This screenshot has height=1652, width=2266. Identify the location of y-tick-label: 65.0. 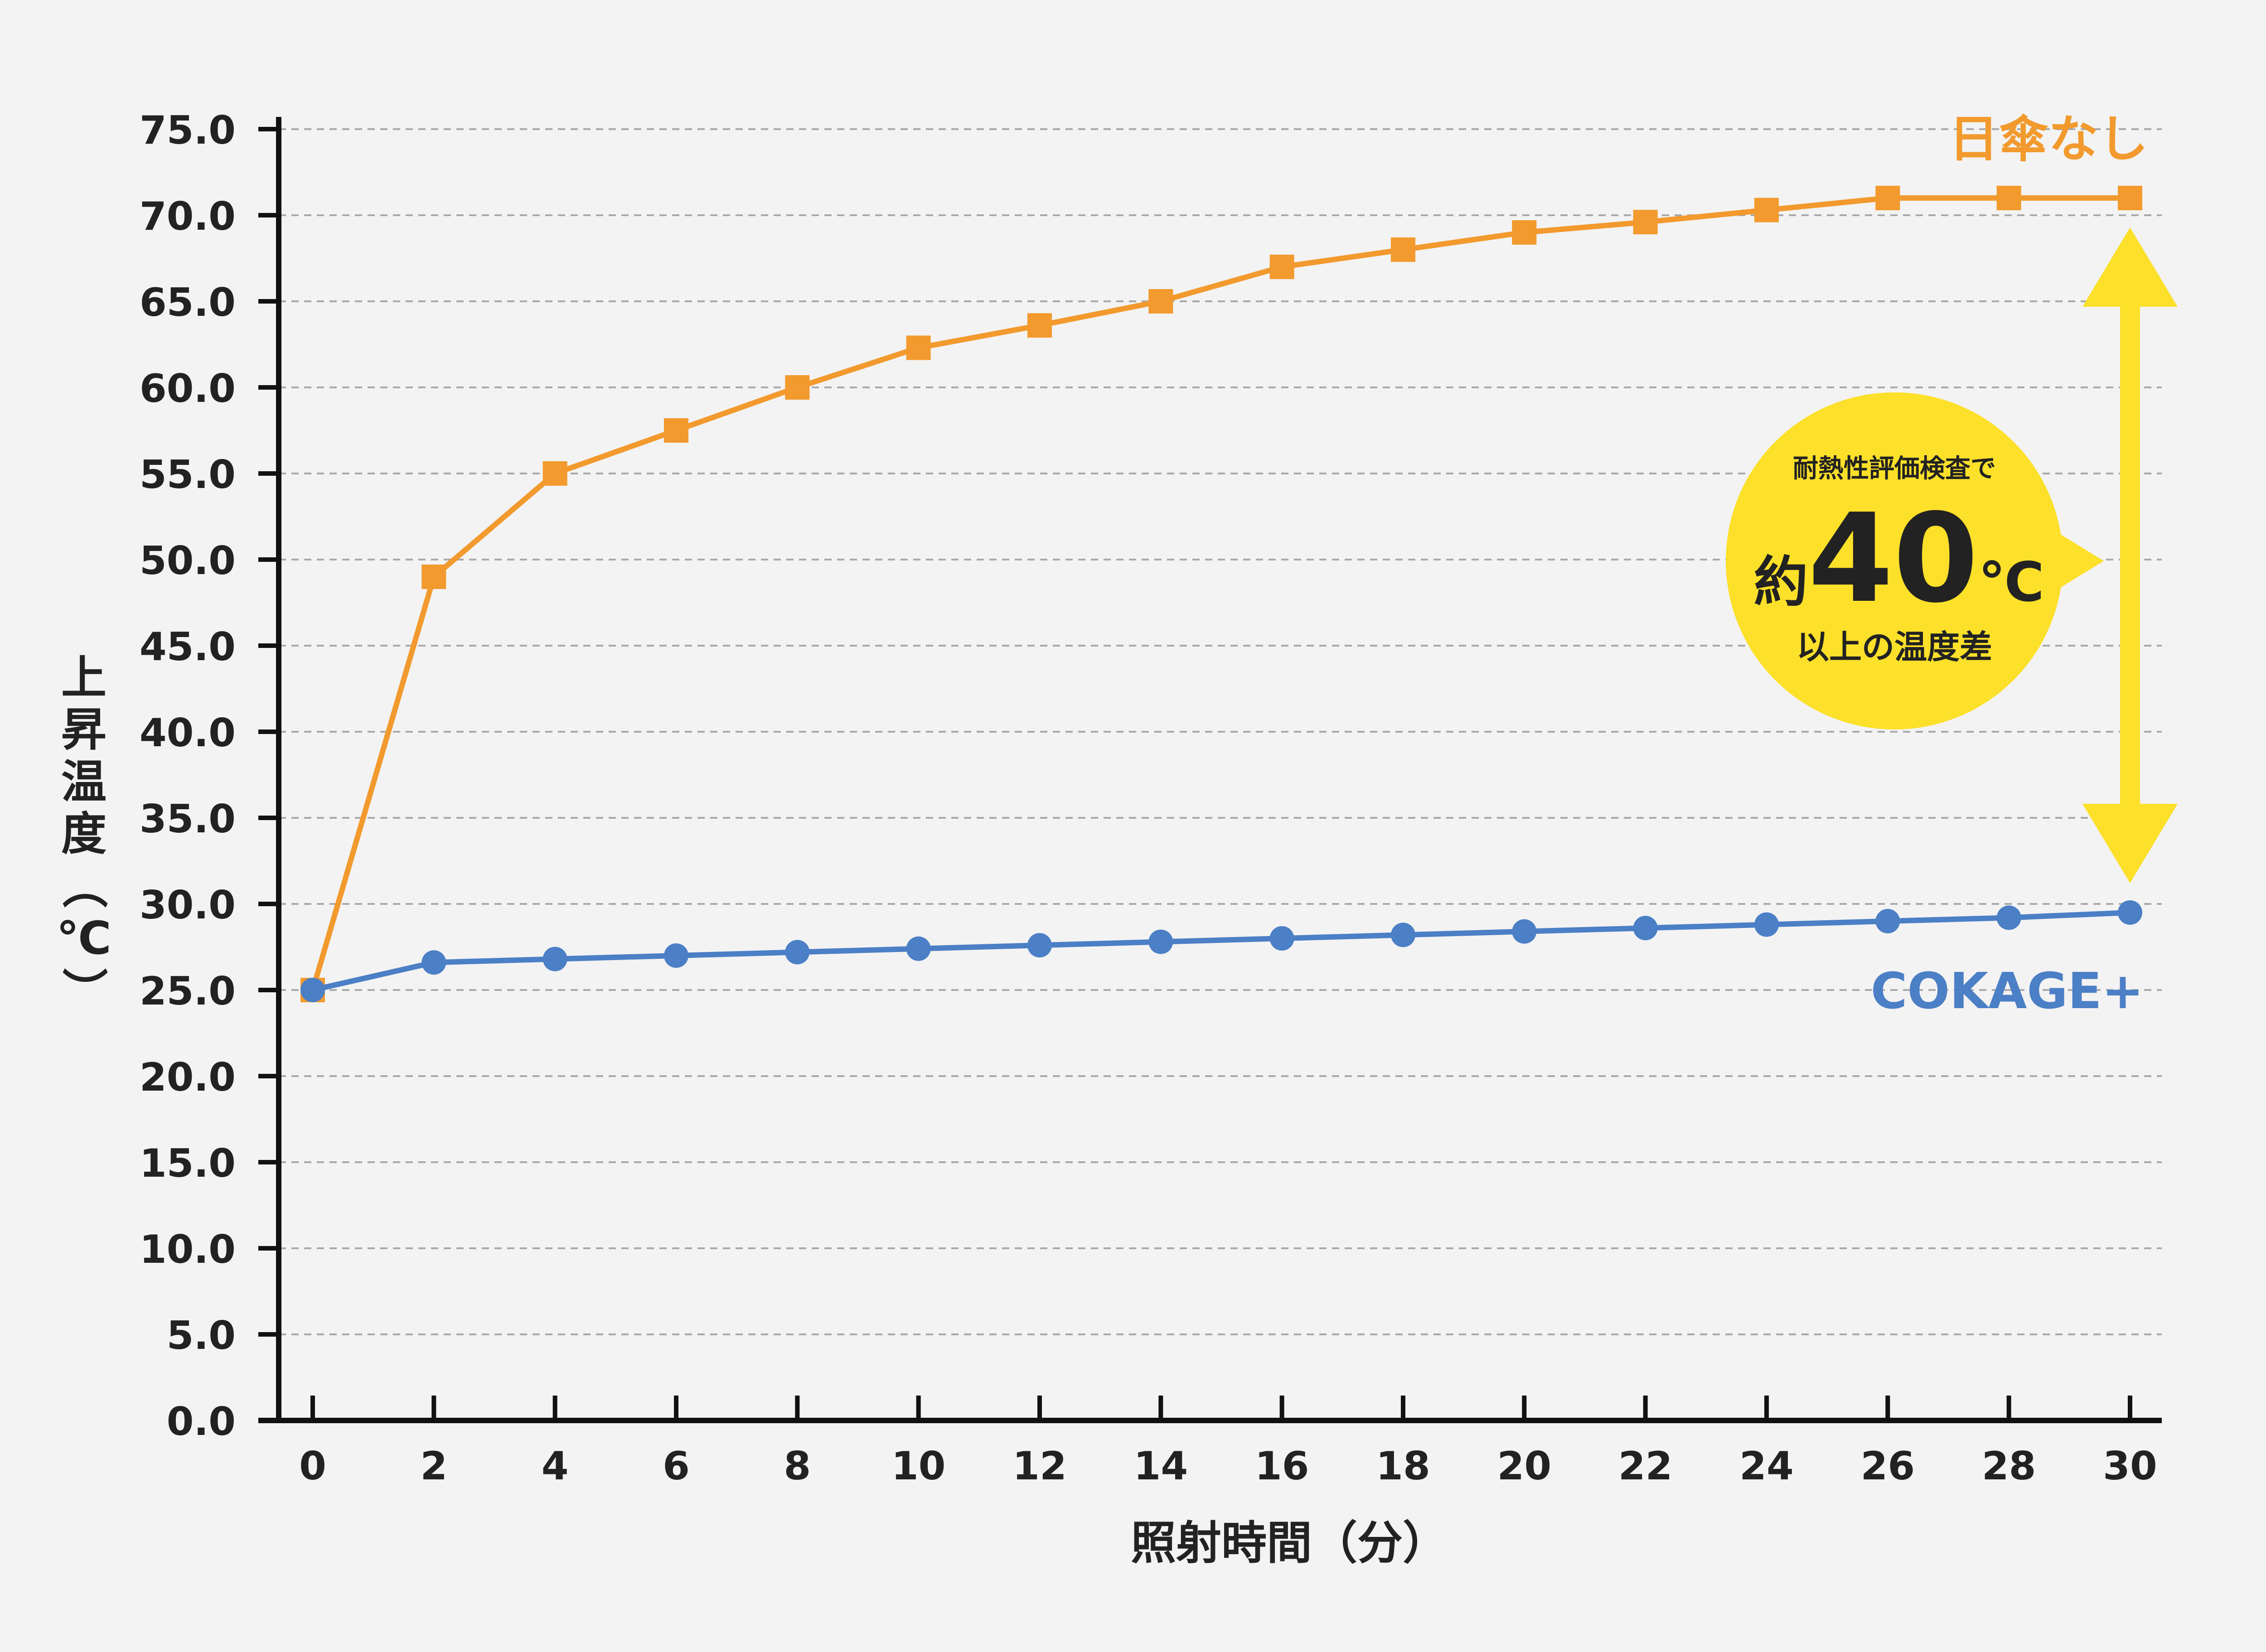
(188, 302).